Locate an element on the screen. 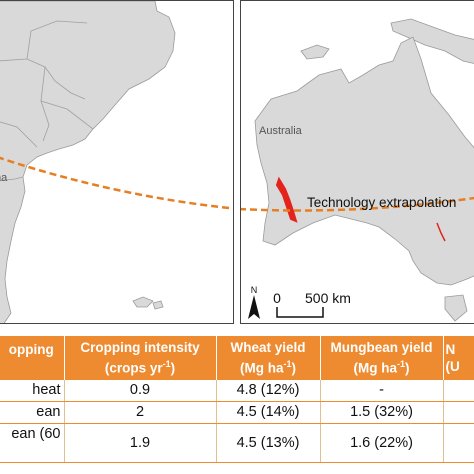  cell-system: ean (60 is located at coordinates (32, 443).